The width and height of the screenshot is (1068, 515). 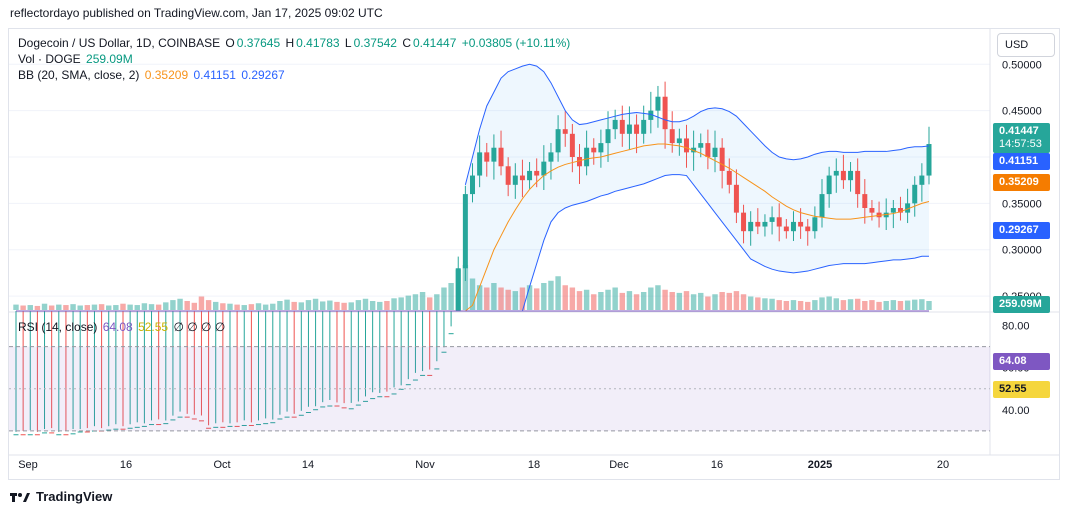 What do you see at coordinates (1026, 45) in the screenshot?
I see `currency-button: USD` at bounding box center [1026, 45].